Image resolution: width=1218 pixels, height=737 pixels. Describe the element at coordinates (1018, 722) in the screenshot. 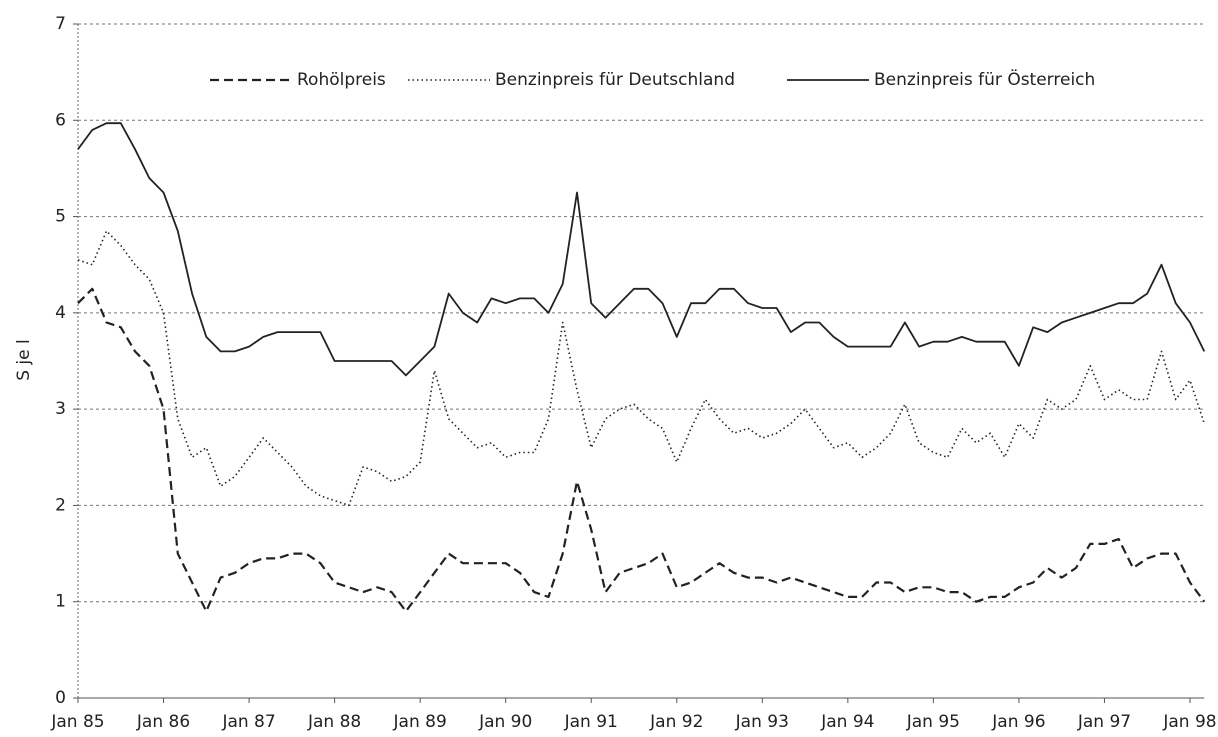

I see `x-tick-label: Jan 96` at that location.